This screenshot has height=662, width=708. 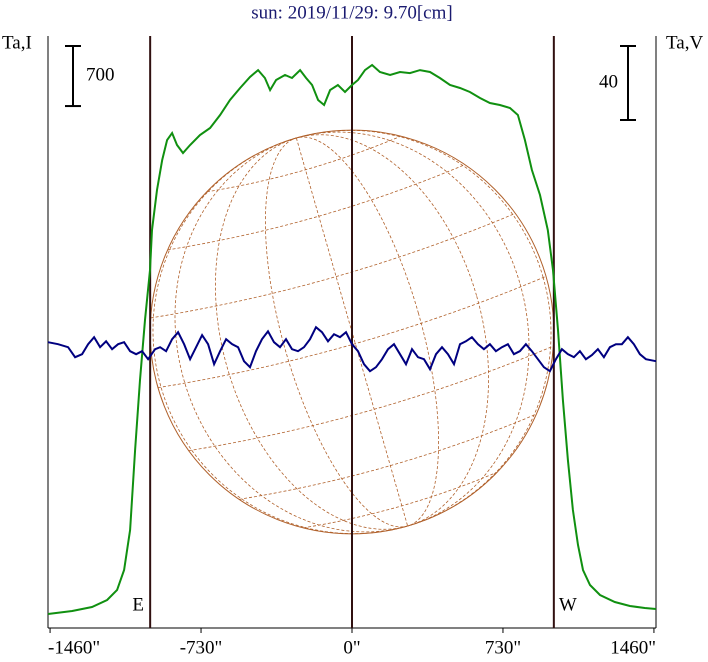 I want to click on series-line, so click(x=352, y=349).